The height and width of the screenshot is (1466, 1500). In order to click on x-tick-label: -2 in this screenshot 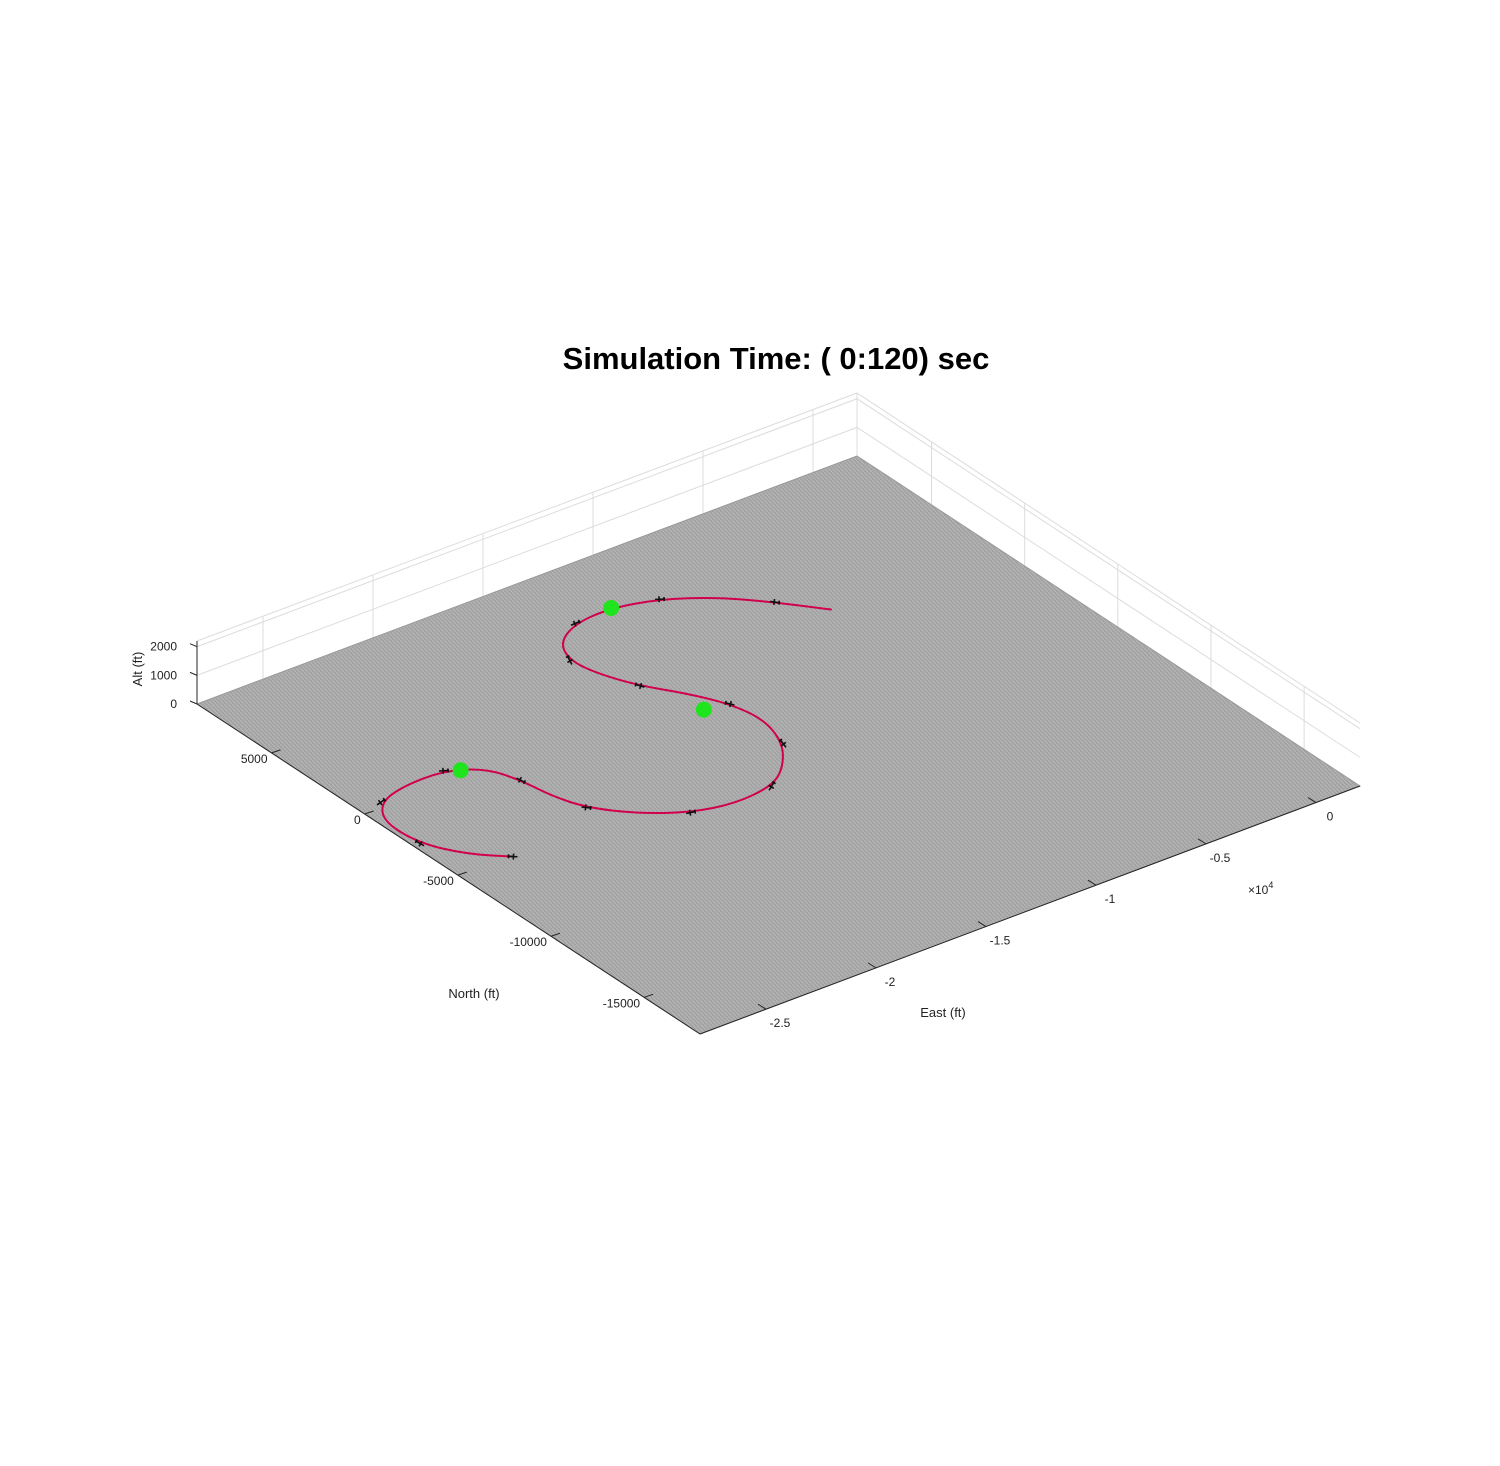, I will do `click(890, 982)`.